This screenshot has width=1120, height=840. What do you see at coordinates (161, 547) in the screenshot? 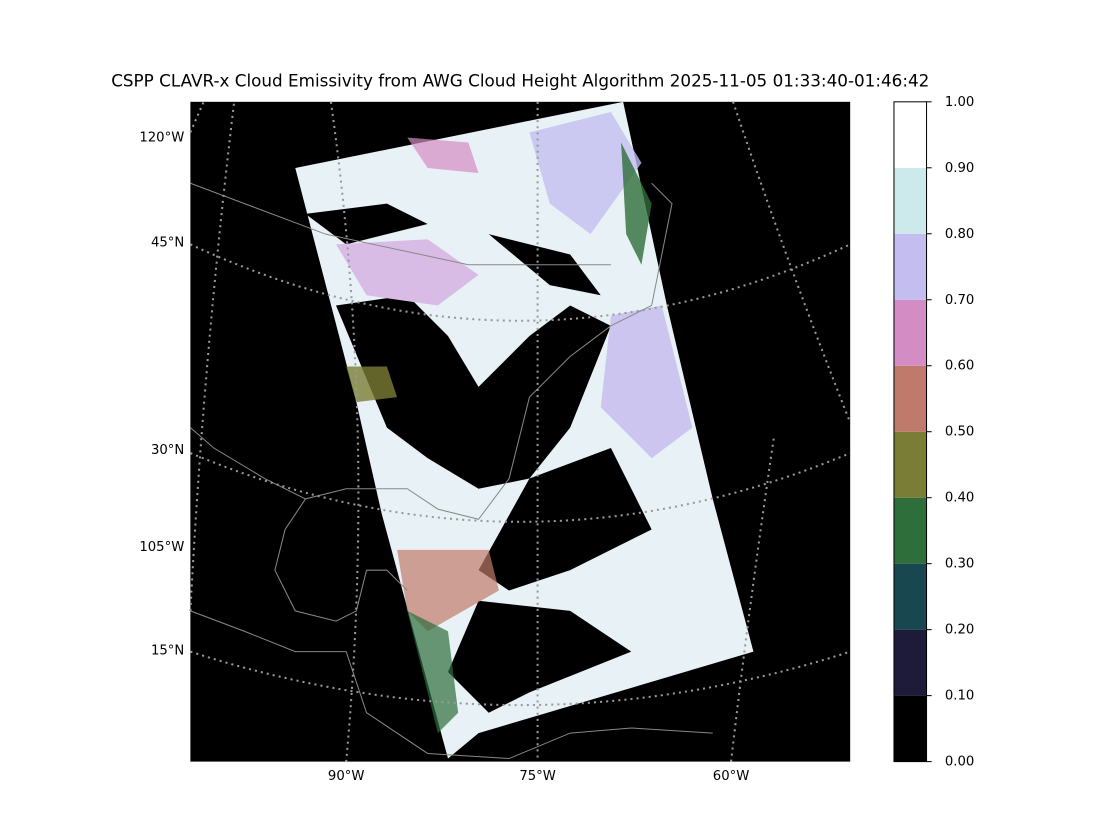
I see `lat-lon-label: 105°W` at bounding box center [161, 547].